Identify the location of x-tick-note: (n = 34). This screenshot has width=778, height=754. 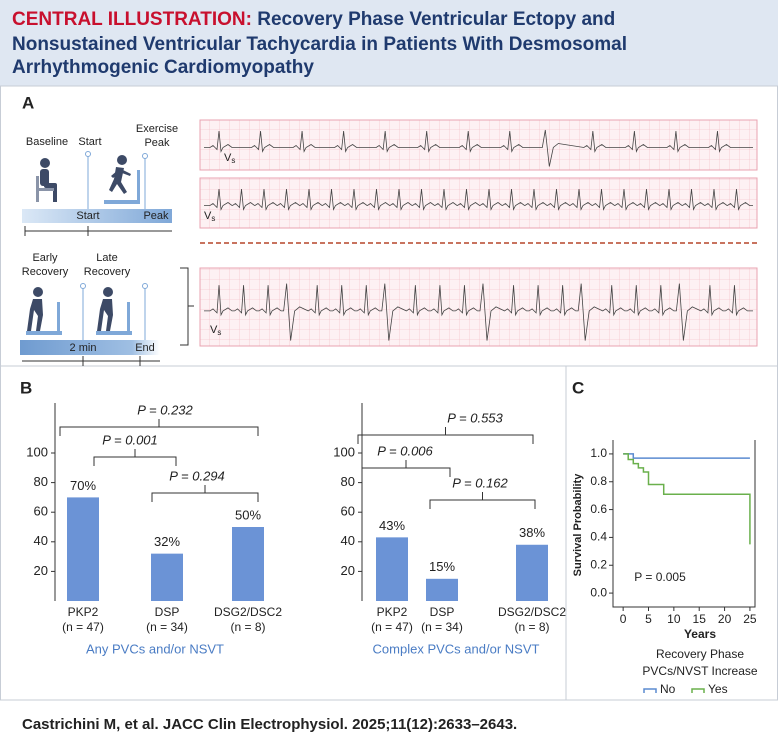
(167, 627).